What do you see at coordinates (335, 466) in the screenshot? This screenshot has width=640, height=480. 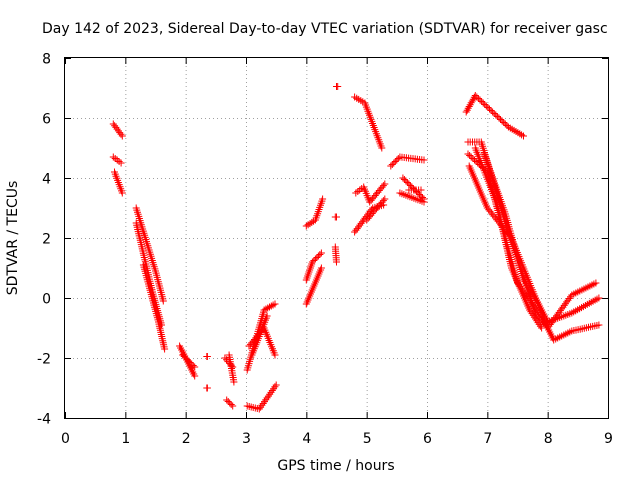 I see `x-axis-label: GPS time / hours` at bounding box center [335, 466].